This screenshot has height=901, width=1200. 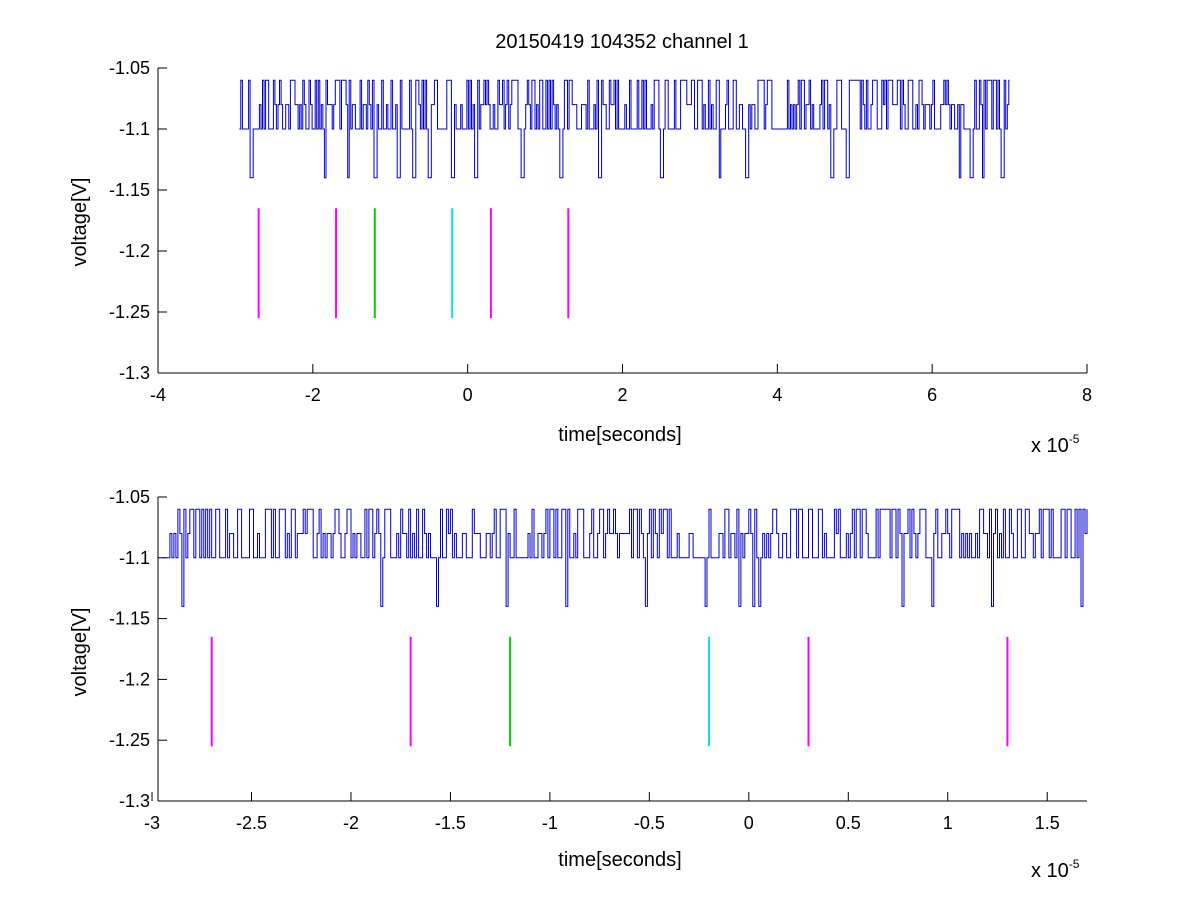 I want to click on bottom-x-tick-label: 0.5, so click(x=848, y=823).